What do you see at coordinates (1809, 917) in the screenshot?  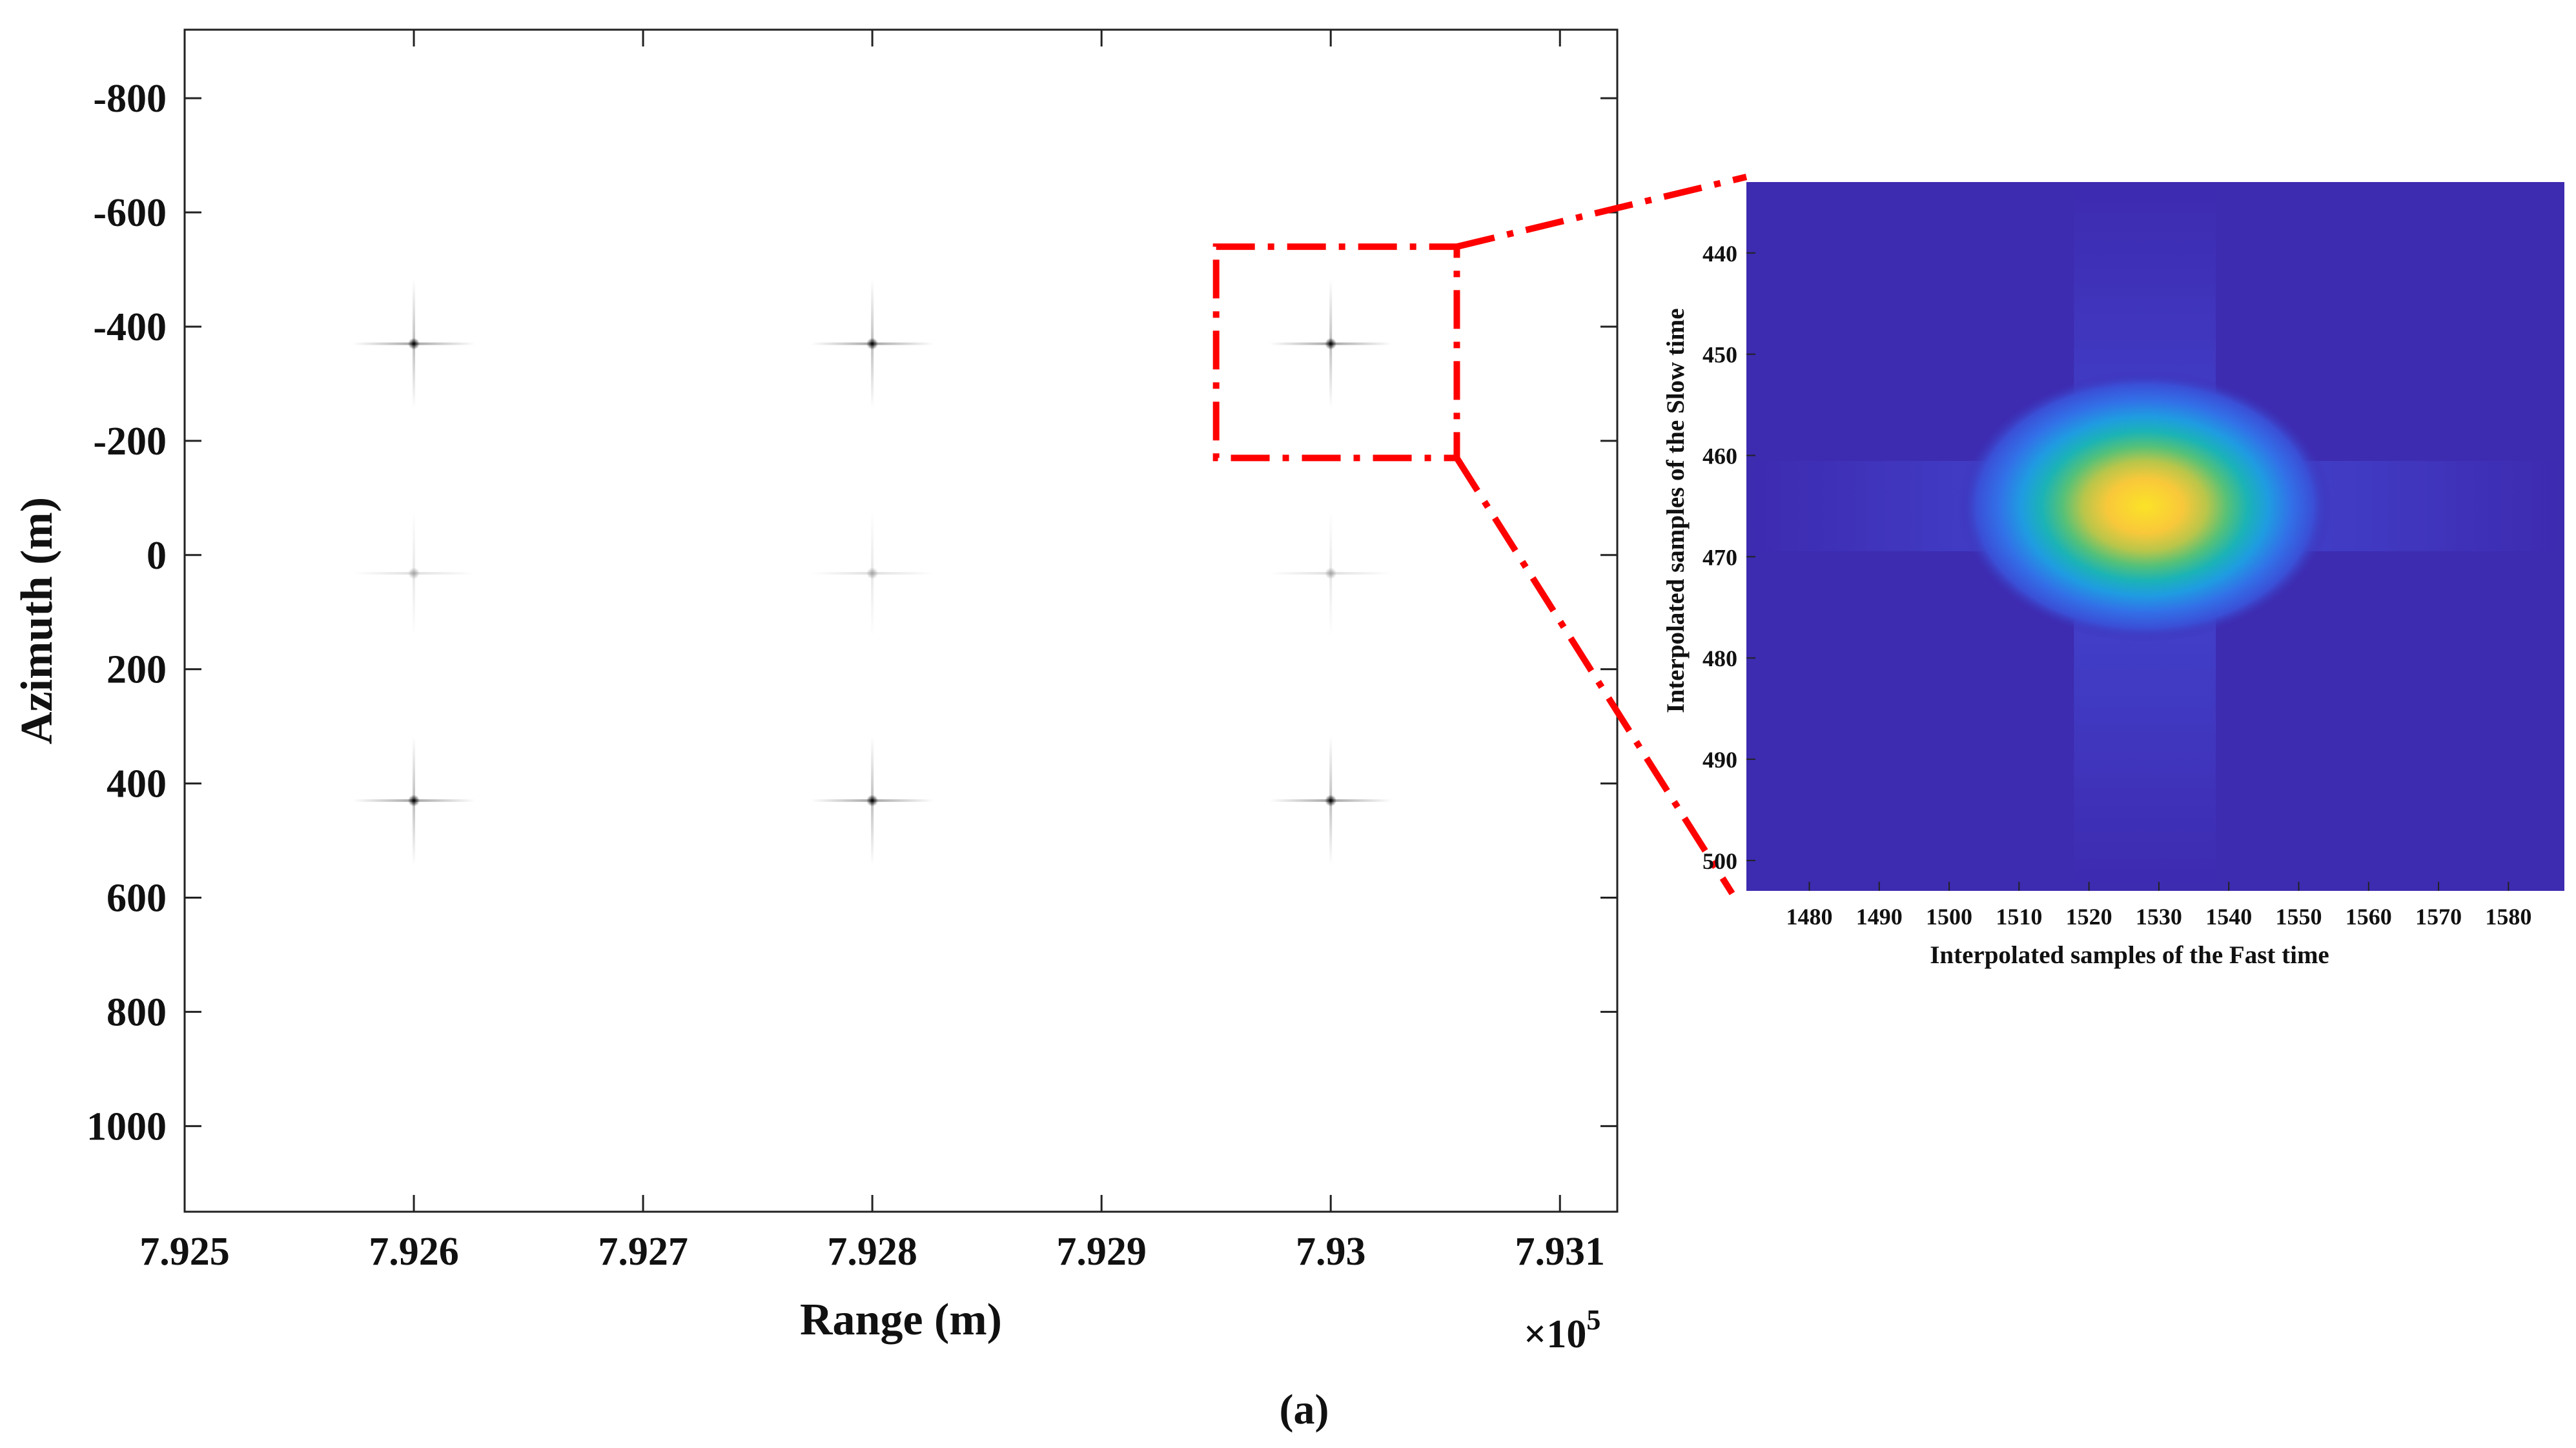 I see `inset-x-tick-label: 1480` at bounding box center [1809, 917].